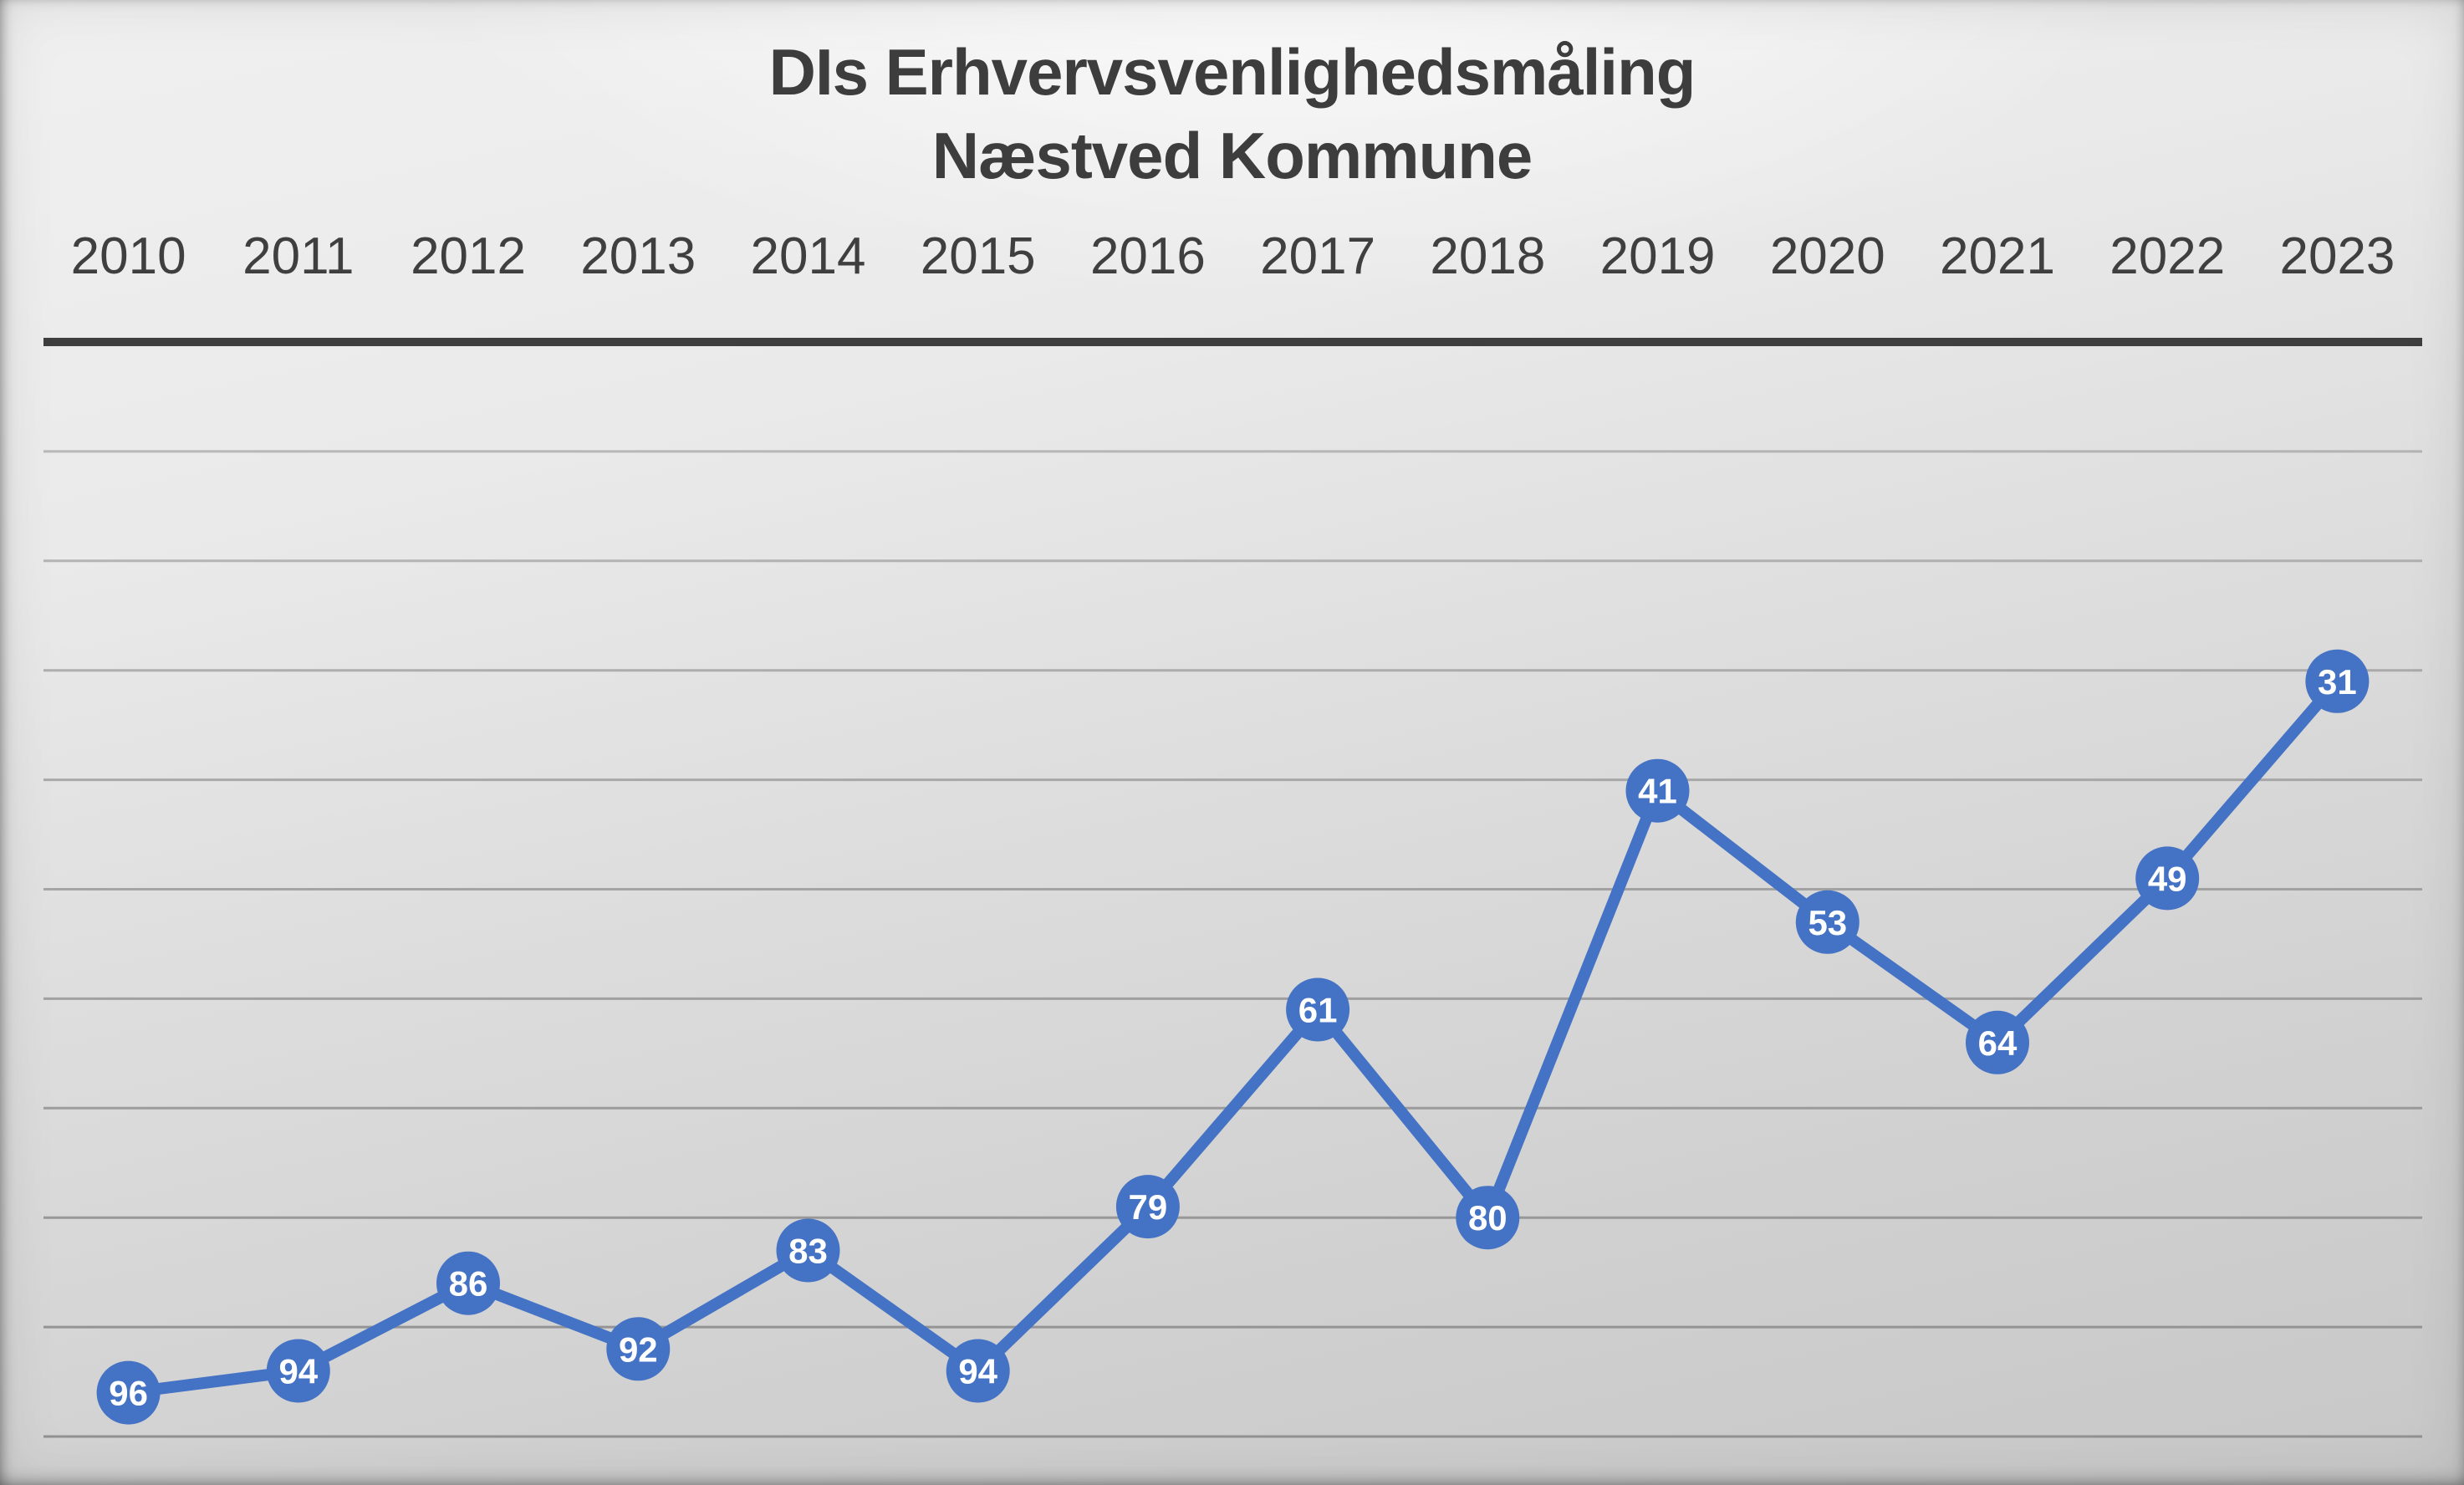  I want to click on data-point-label-2020: 53, so click(1827, 922).